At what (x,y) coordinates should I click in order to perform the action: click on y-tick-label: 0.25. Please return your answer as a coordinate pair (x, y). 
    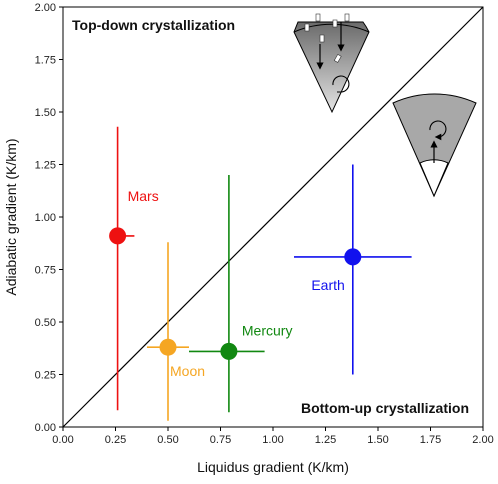
    Looking at the image, I should click on (45, 376).